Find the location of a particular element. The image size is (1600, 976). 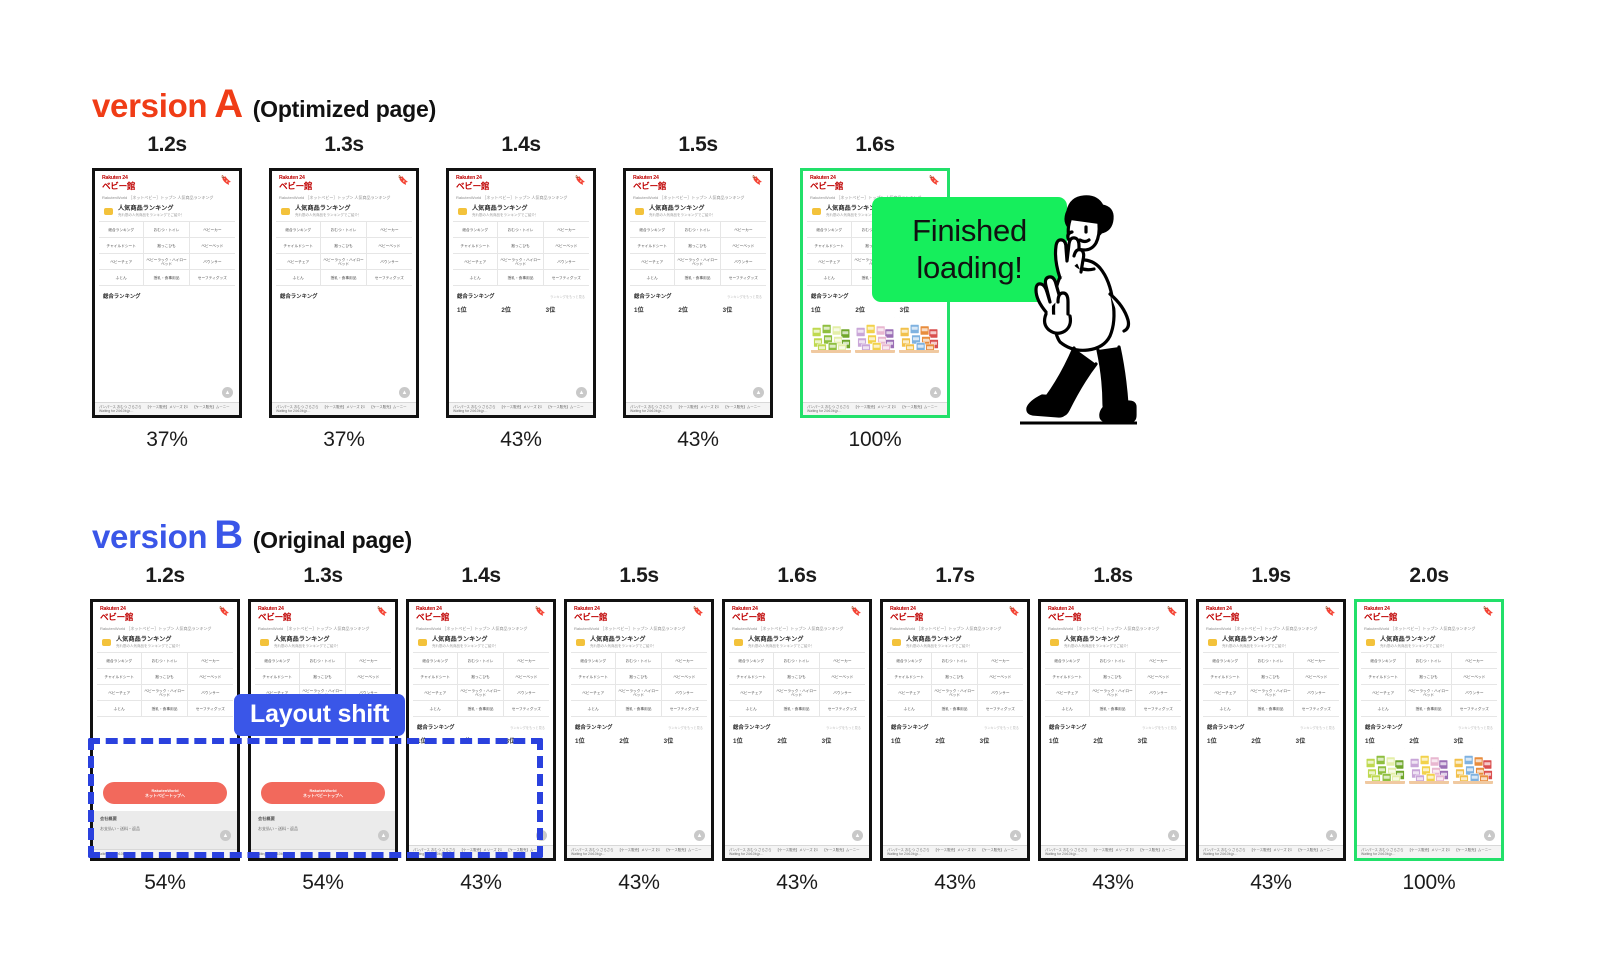

cta-button: RakutenWorld ネットベビートップへ is located at coordinates (165, 792).